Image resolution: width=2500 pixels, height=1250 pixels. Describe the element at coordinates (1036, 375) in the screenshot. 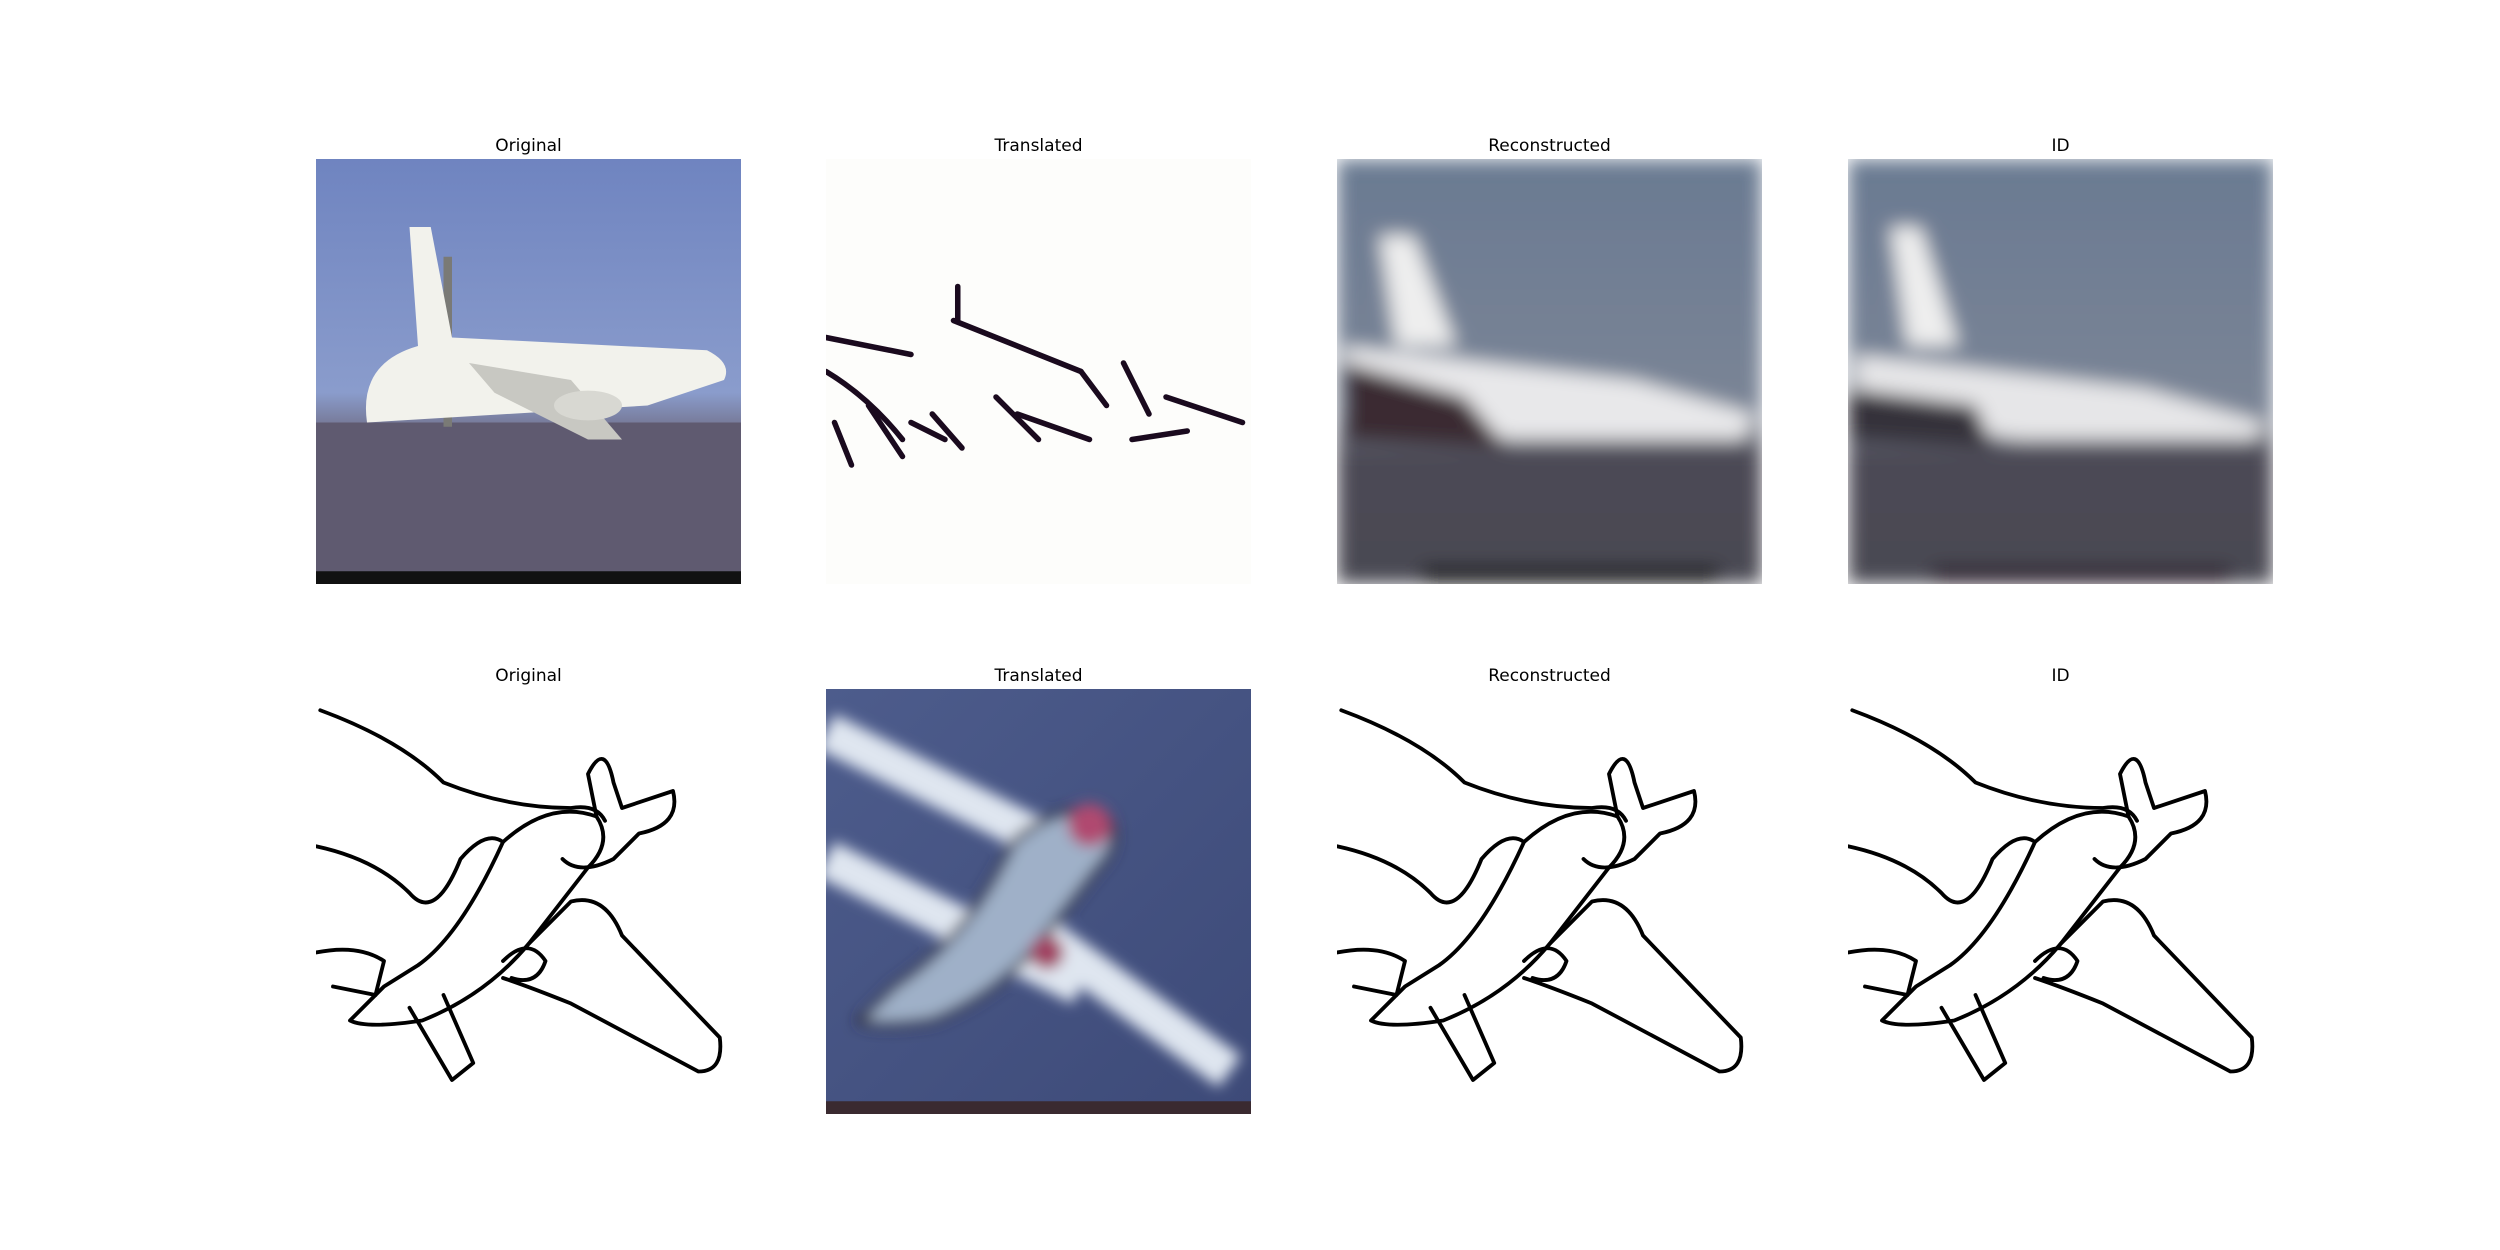

I see `strokes` at that location.